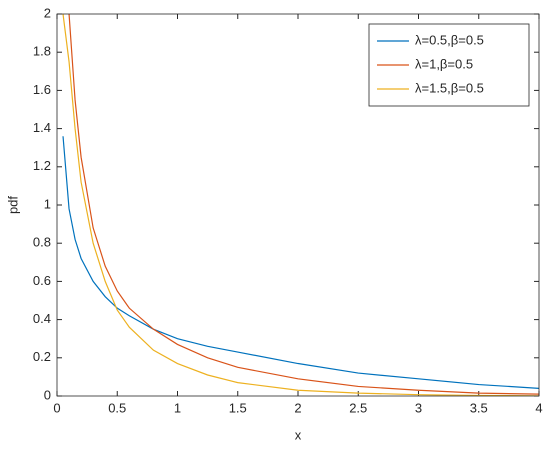 This screenshot has height=452, width=550. What do you see at coordinates (479, 407) in the screenshot?
I see `x-tick-label: 3.5` at bounding box center [479, 407].